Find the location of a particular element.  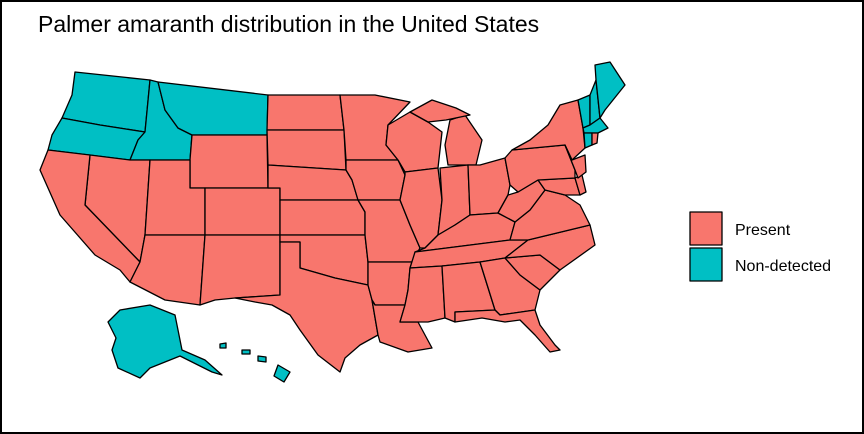

legend-label: Non-detected is located at coordinates (783, 266).